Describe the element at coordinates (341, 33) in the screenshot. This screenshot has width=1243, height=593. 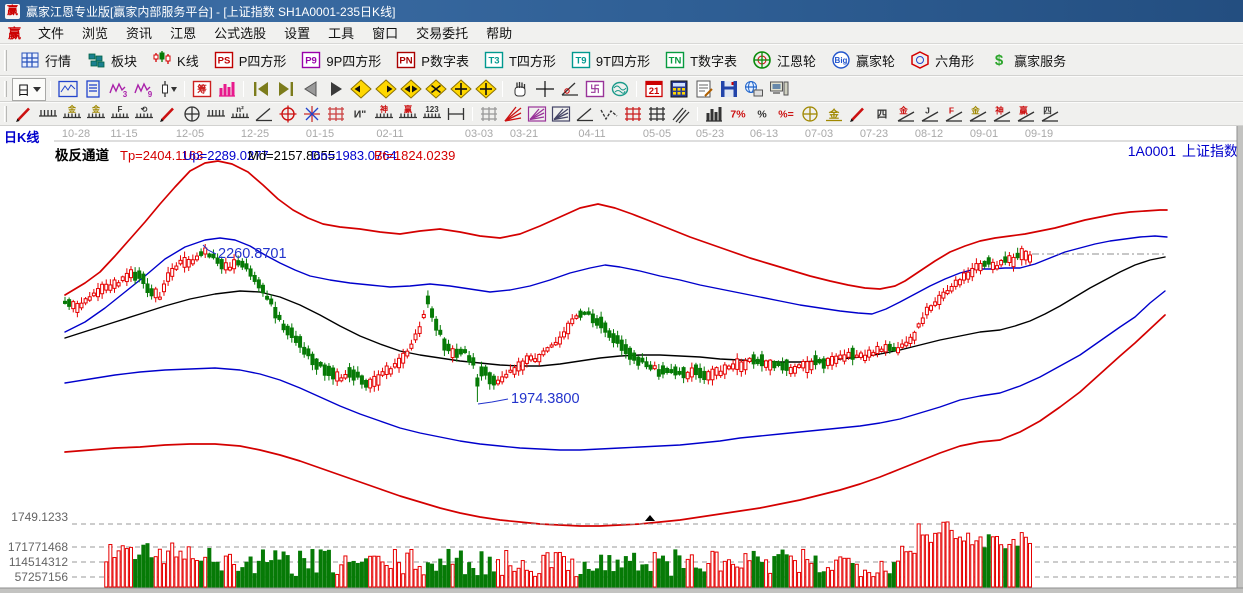
I see `menu-item-7: 工具` at that location.